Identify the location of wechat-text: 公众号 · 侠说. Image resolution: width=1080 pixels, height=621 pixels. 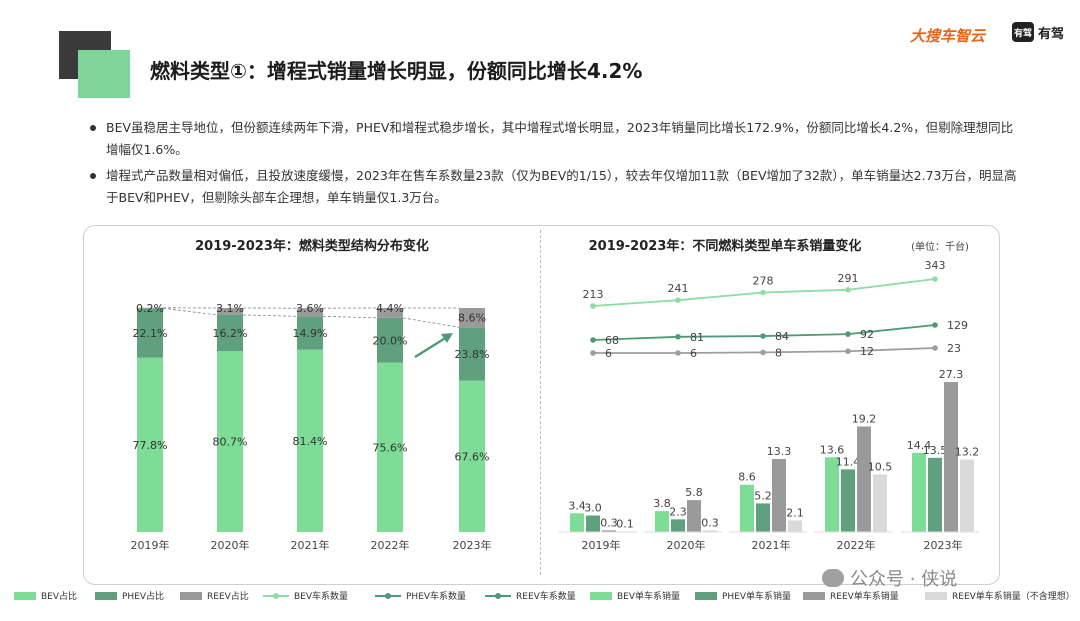
(904, 579).